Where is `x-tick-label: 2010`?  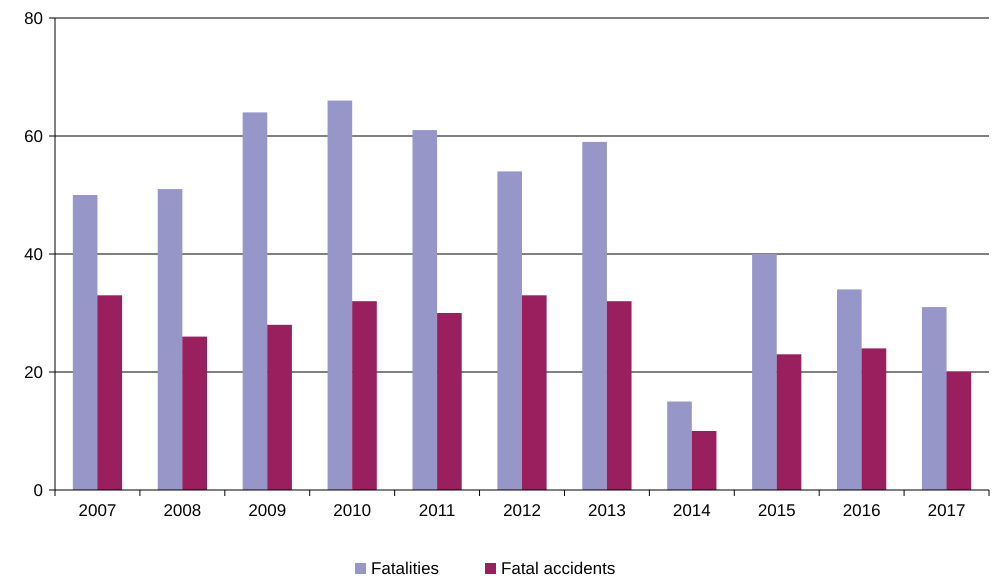 x-tick-label: 2010 is located at coordinates (352, 510).